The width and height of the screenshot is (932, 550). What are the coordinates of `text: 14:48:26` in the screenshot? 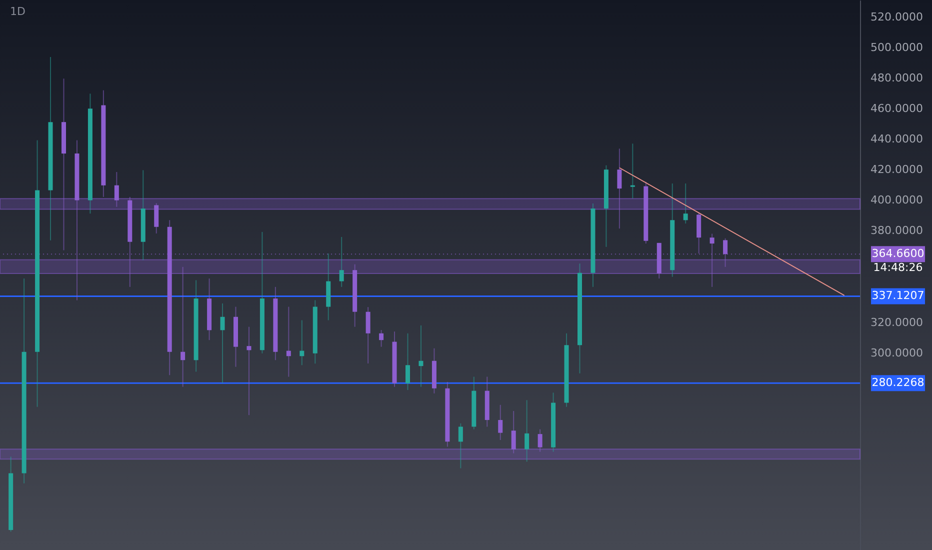 It's located at (898, 267).